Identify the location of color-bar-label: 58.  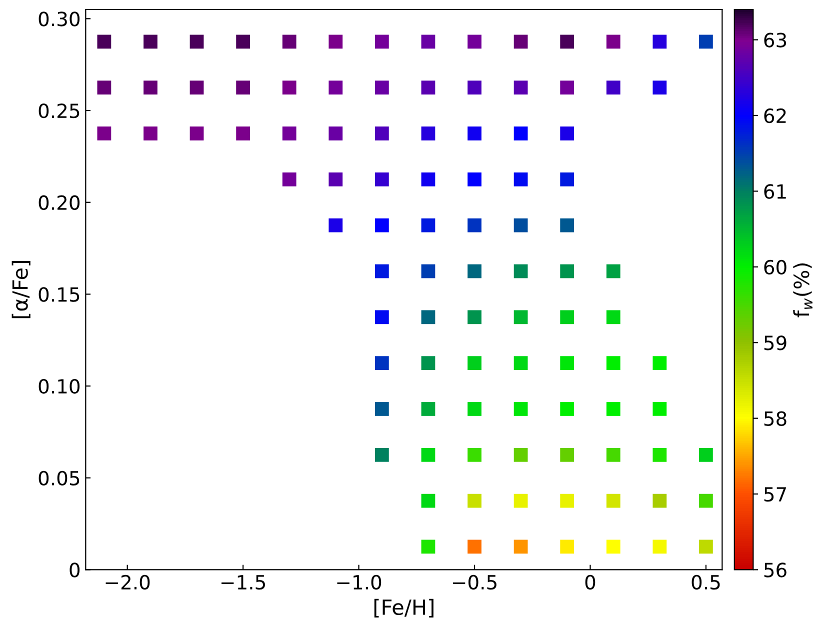
(775, 418).